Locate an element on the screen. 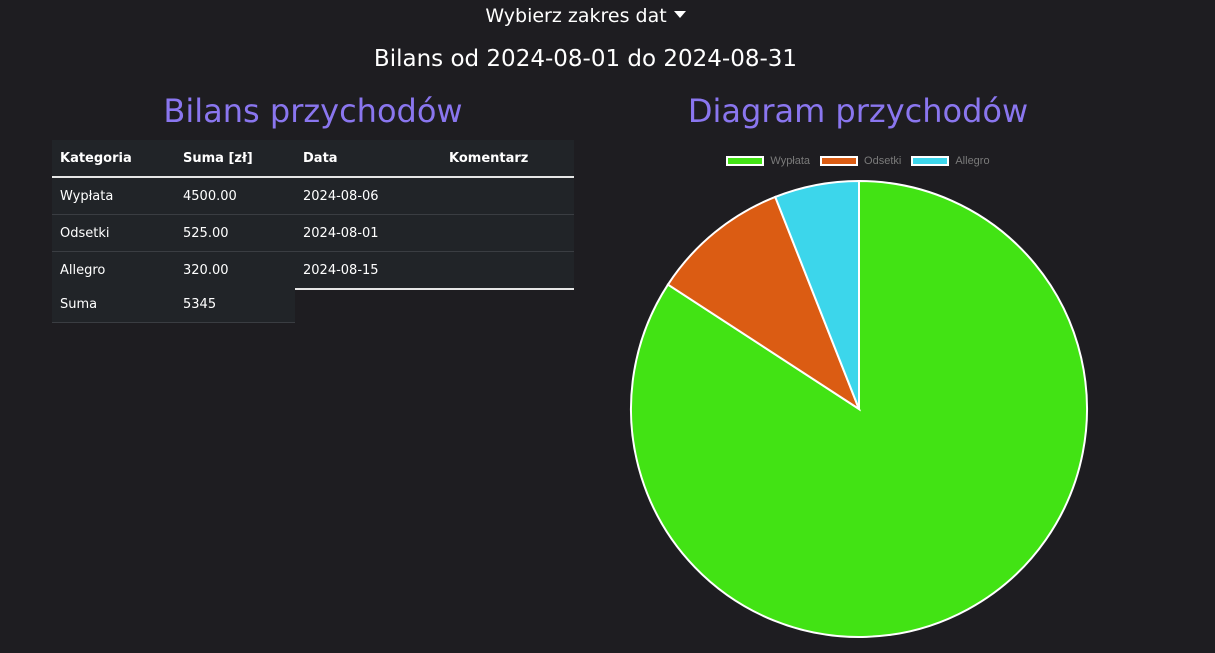 The width and height of the screenshot is (1215, 653). income-chart-heading: Diagram przychodów is located at coordinates (858, 111).